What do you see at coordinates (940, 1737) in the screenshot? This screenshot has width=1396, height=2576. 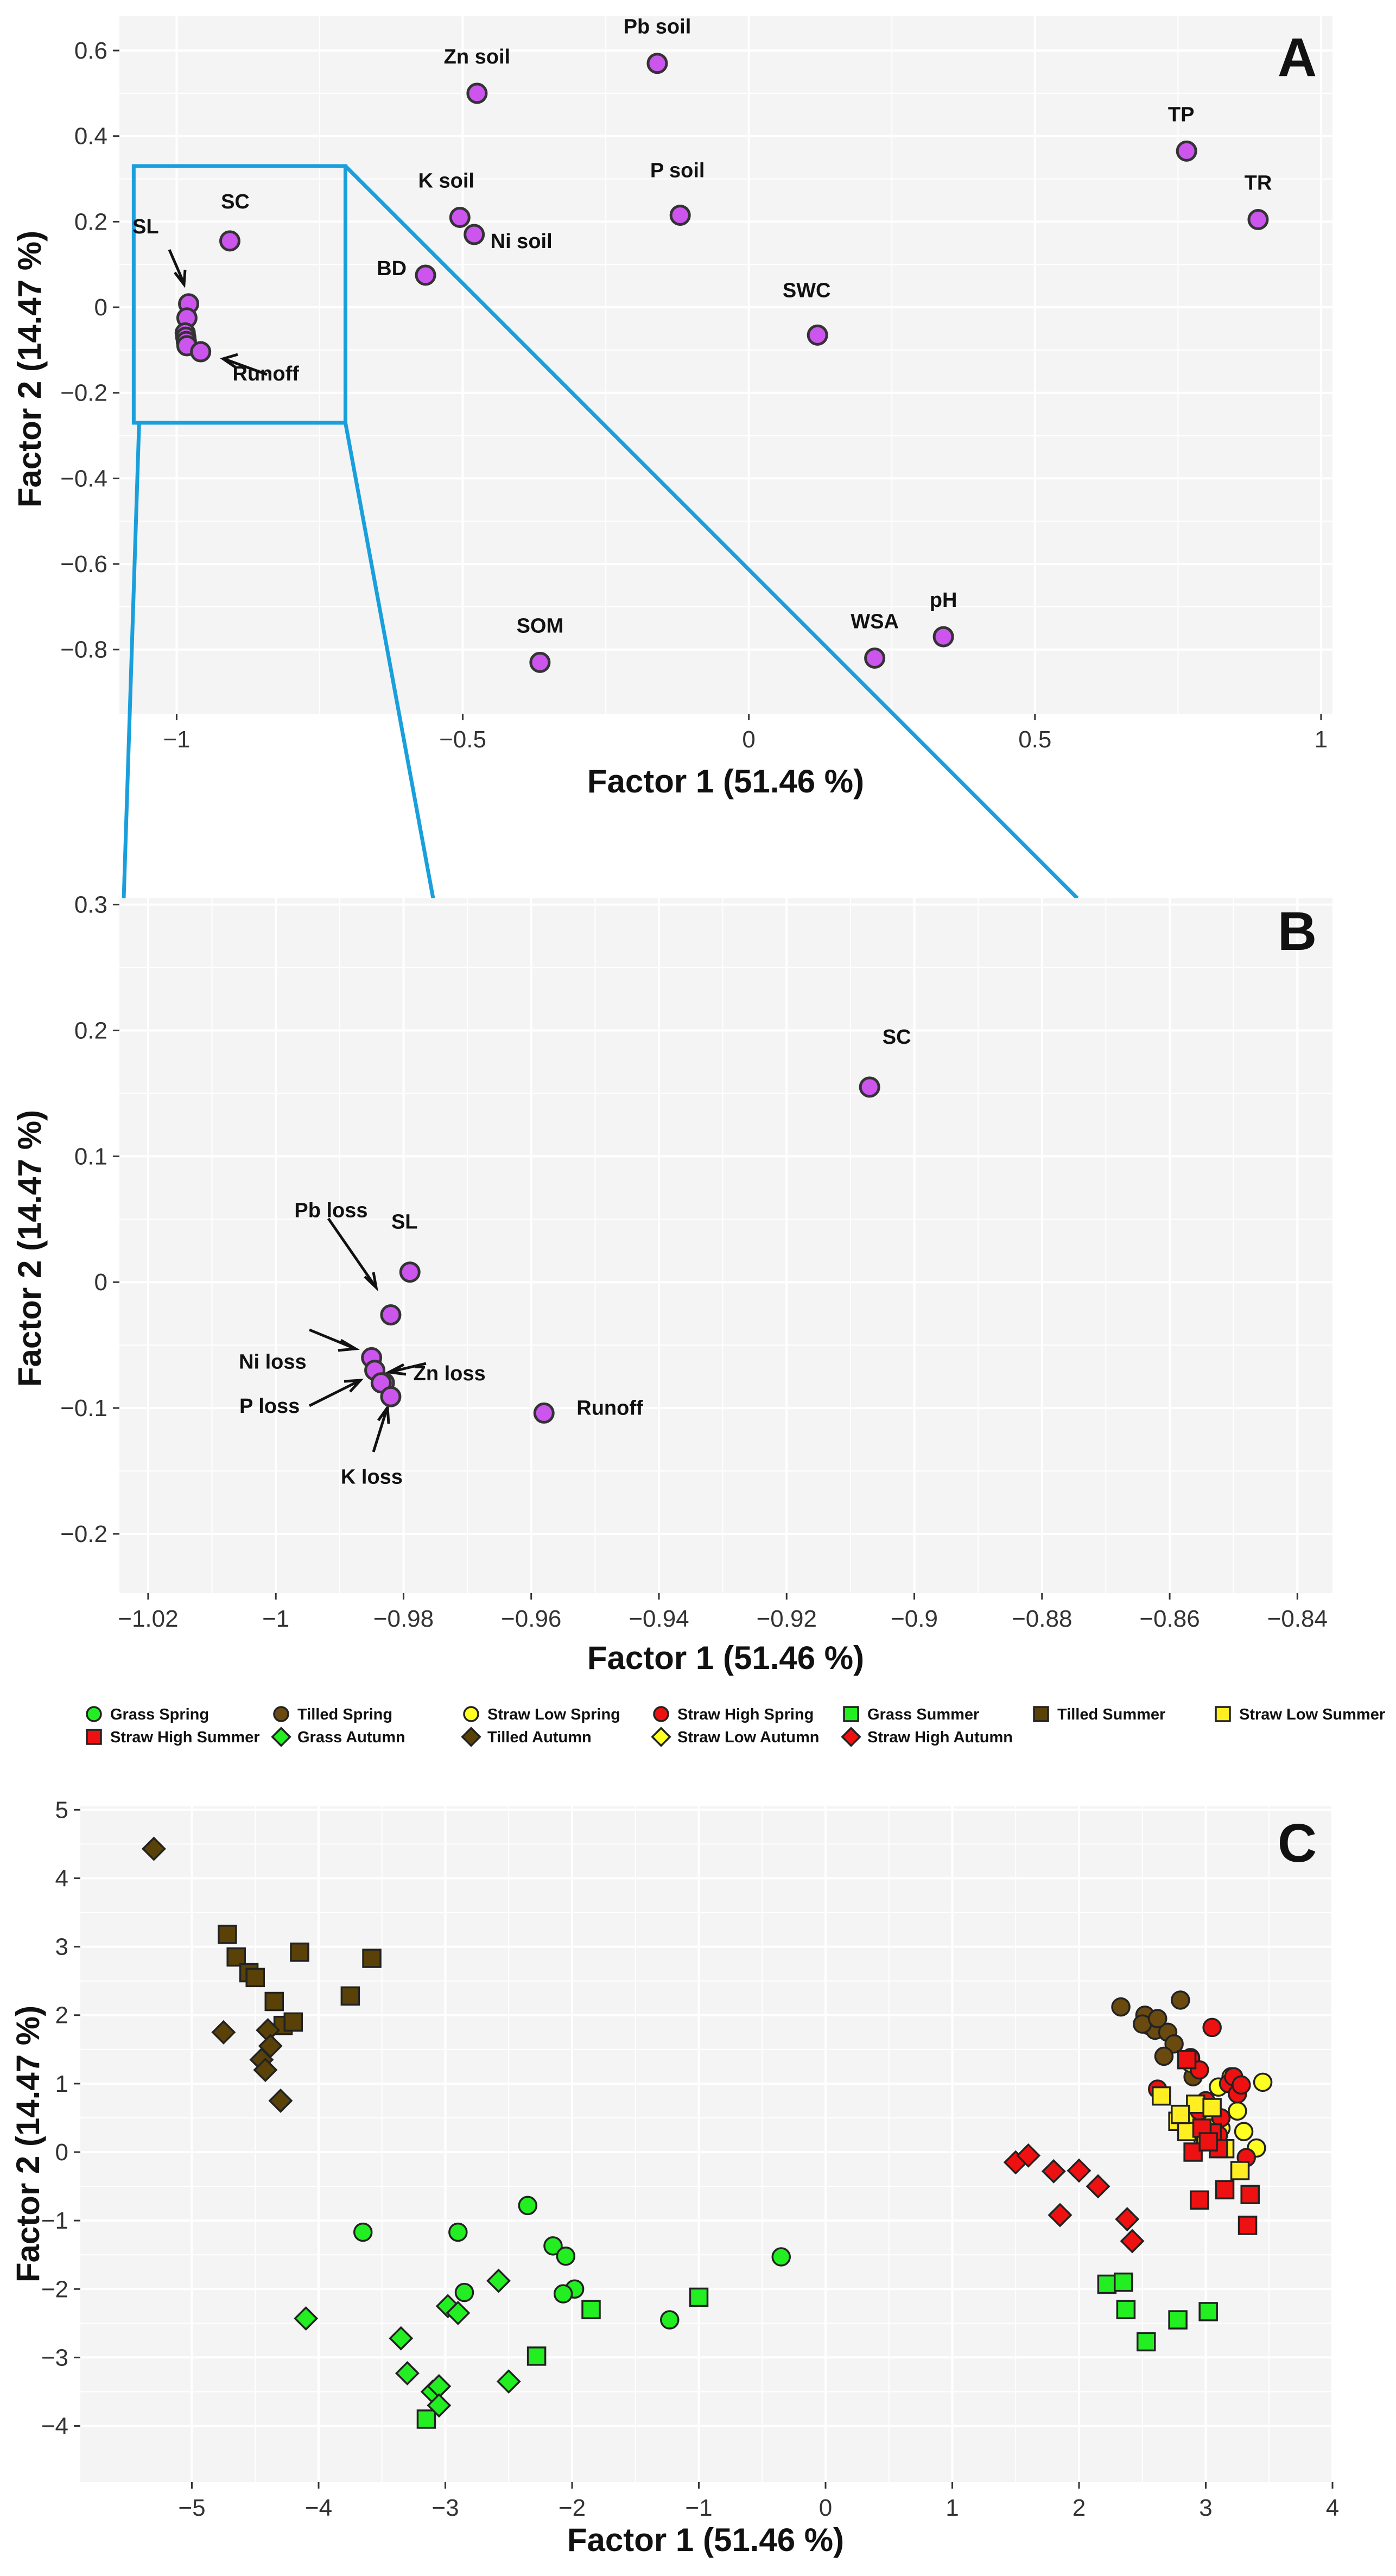 I see `legend-label: Straw High Autumn` at bounding box center [940, 1737].